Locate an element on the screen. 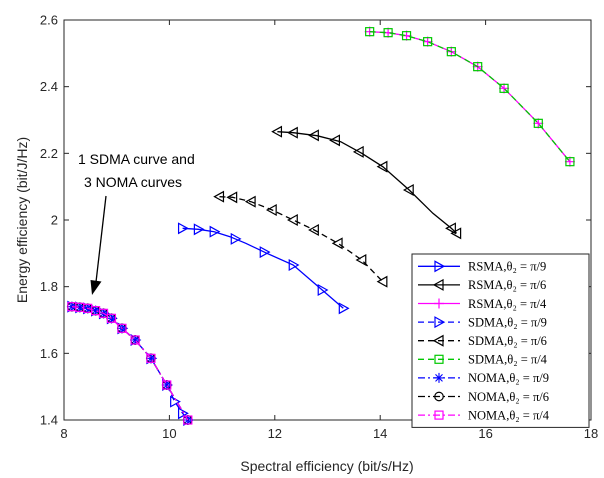 The image size is (604, 478). legend-item: NOMA,θ₂ = π/4 is located at coordinates (484, 415).